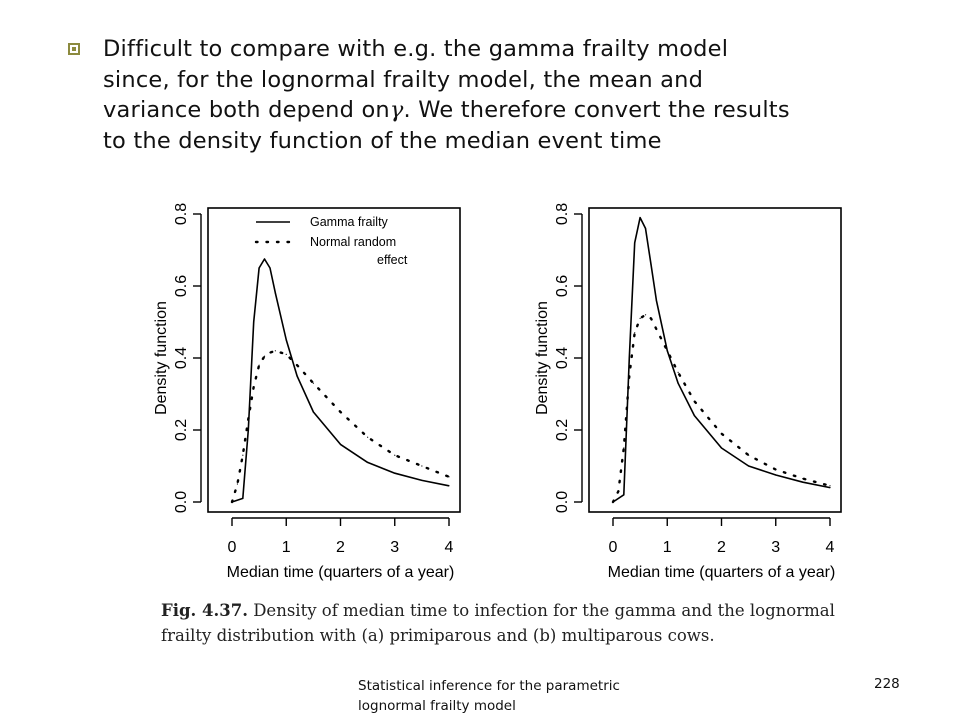  Describe the element at coordinates (887, 684) in the screenshot. I see `page-number: 228` at that location.